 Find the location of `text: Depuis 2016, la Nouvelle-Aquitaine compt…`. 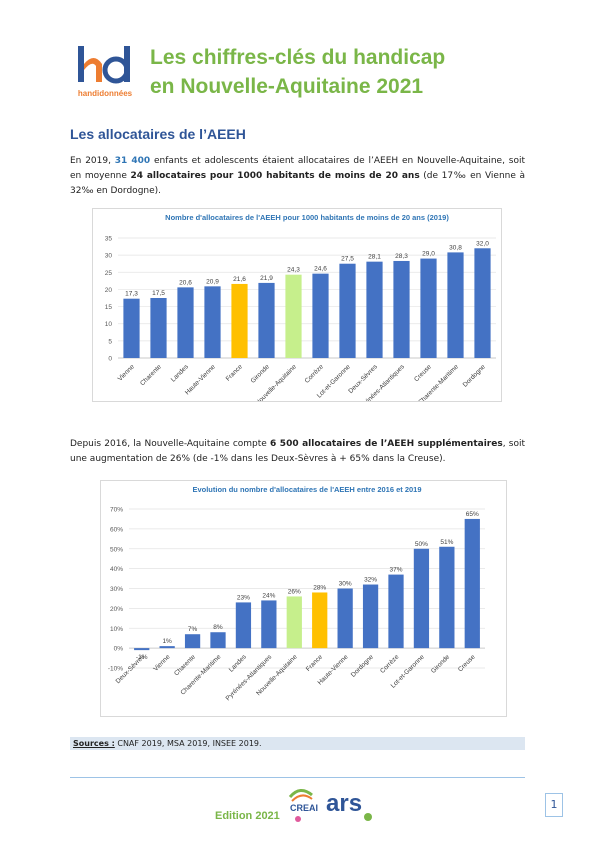

text: Depuis 2016, la Nouvelle-Aquitaine compt… is located at coordinates (170, 444).